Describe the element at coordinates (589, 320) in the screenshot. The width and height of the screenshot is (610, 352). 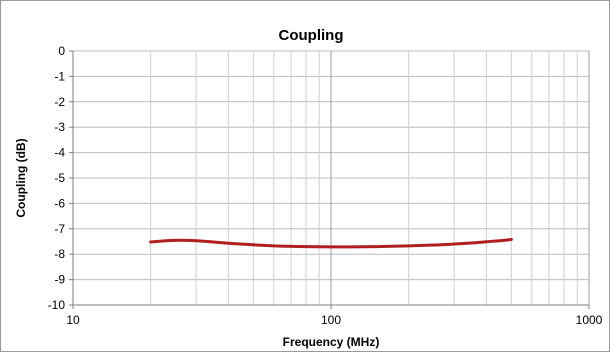
I see `x-tick-label: 1000` at that location.